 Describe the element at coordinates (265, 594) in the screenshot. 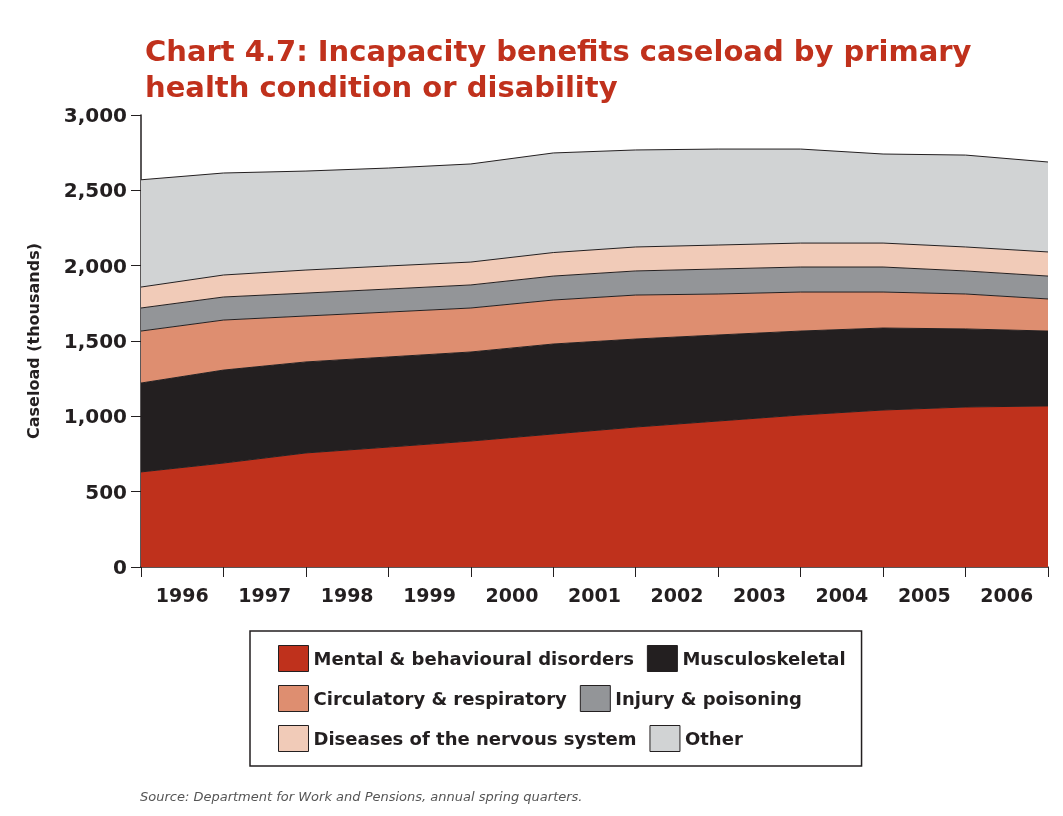

I see `x-tick-label: 1997` at that location.